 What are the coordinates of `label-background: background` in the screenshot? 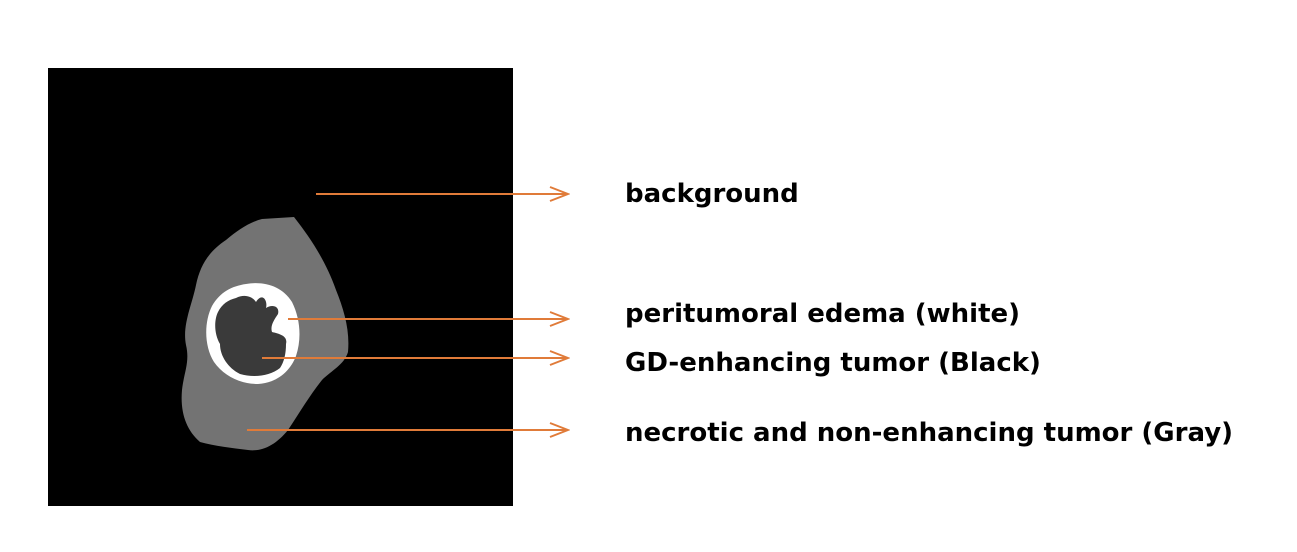 It's located at (712, 194).